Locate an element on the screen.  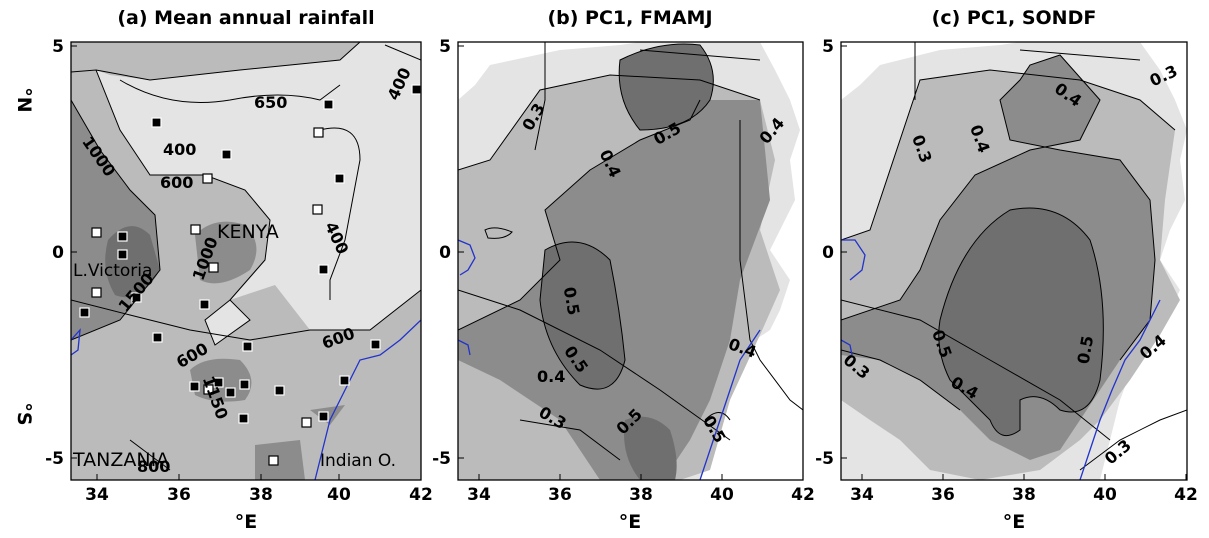
panel-b-y-ticklabels: 5 0 -5 is located at coordinates (441, 253).